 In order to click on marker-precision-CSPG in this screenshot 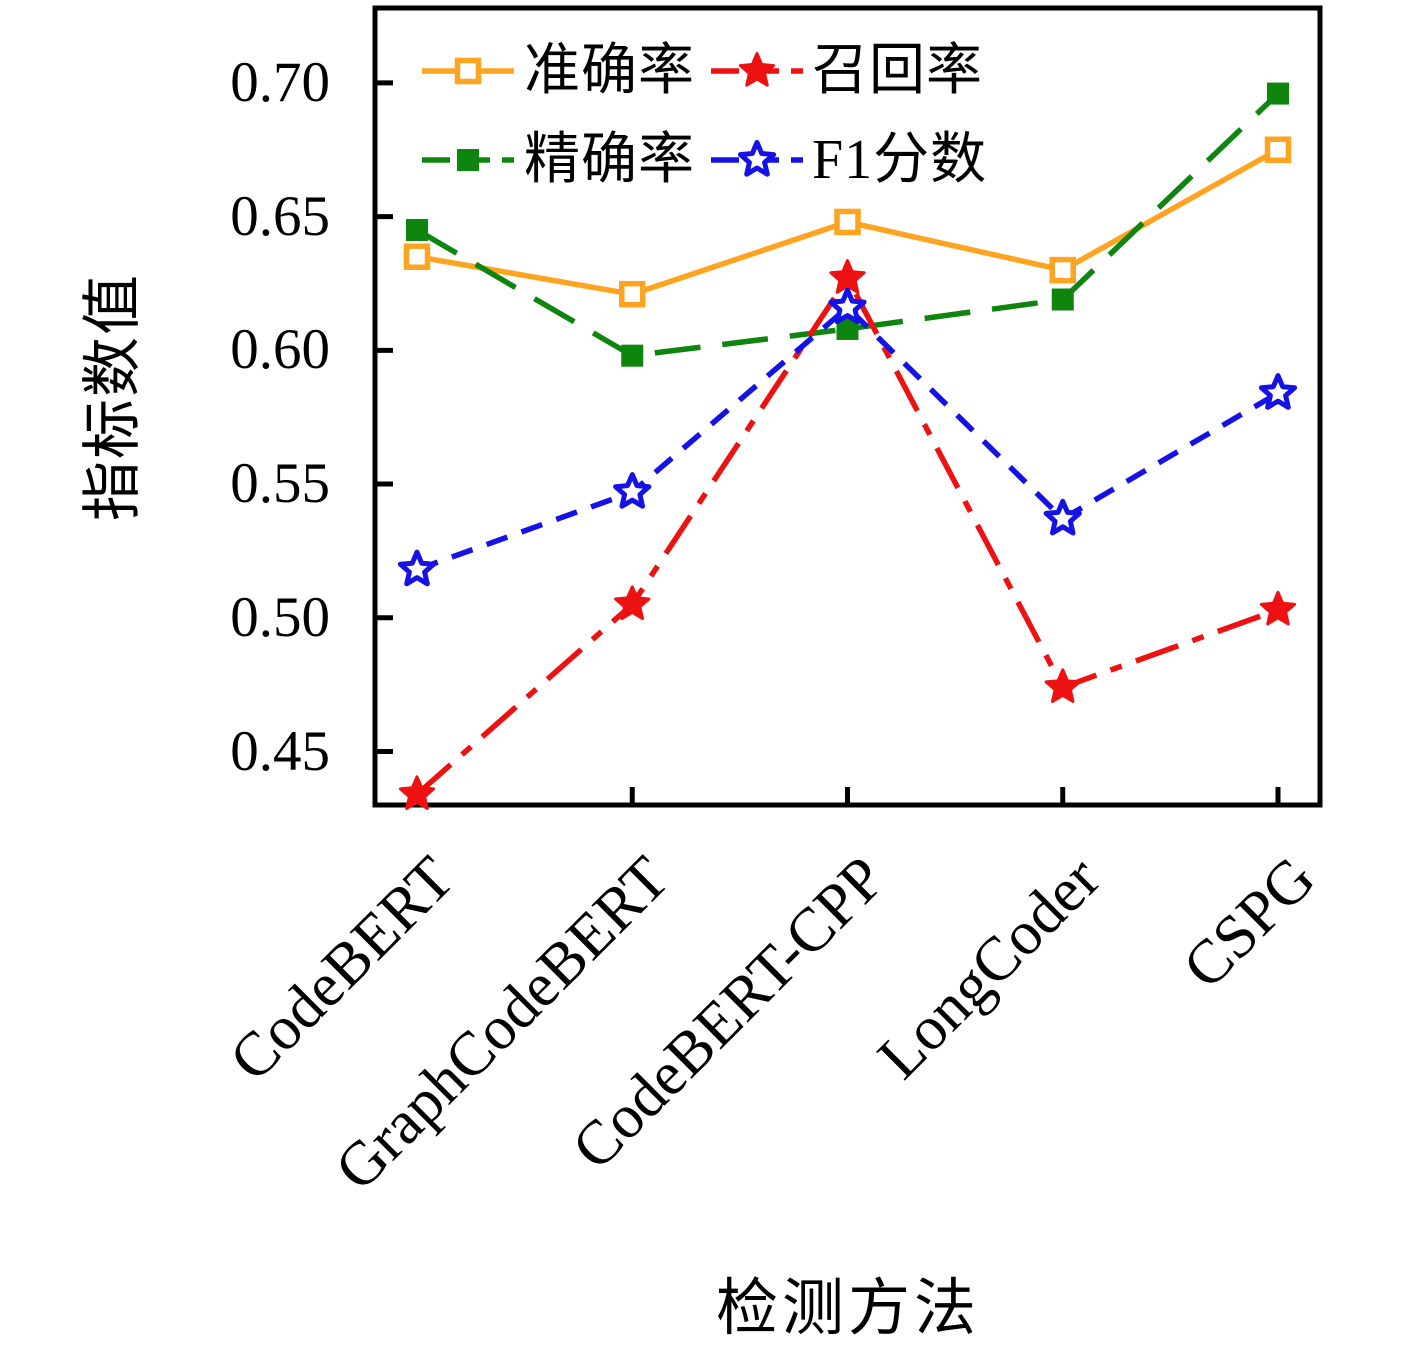, I will do `click(1278, 93)`.